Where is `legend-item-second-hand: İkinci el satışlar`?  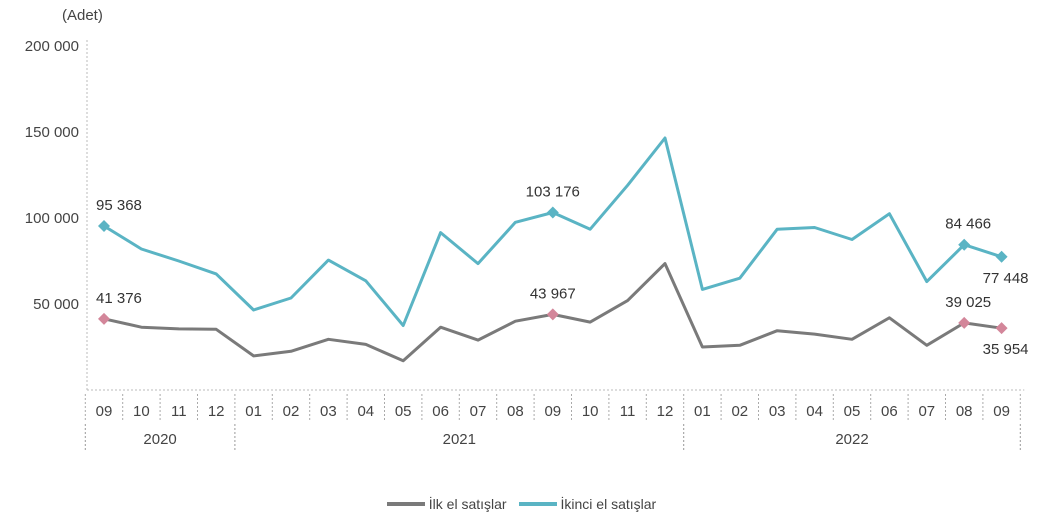 legend-item-second-hand: İkinci el satışlar is located at coordinates (587, 504).